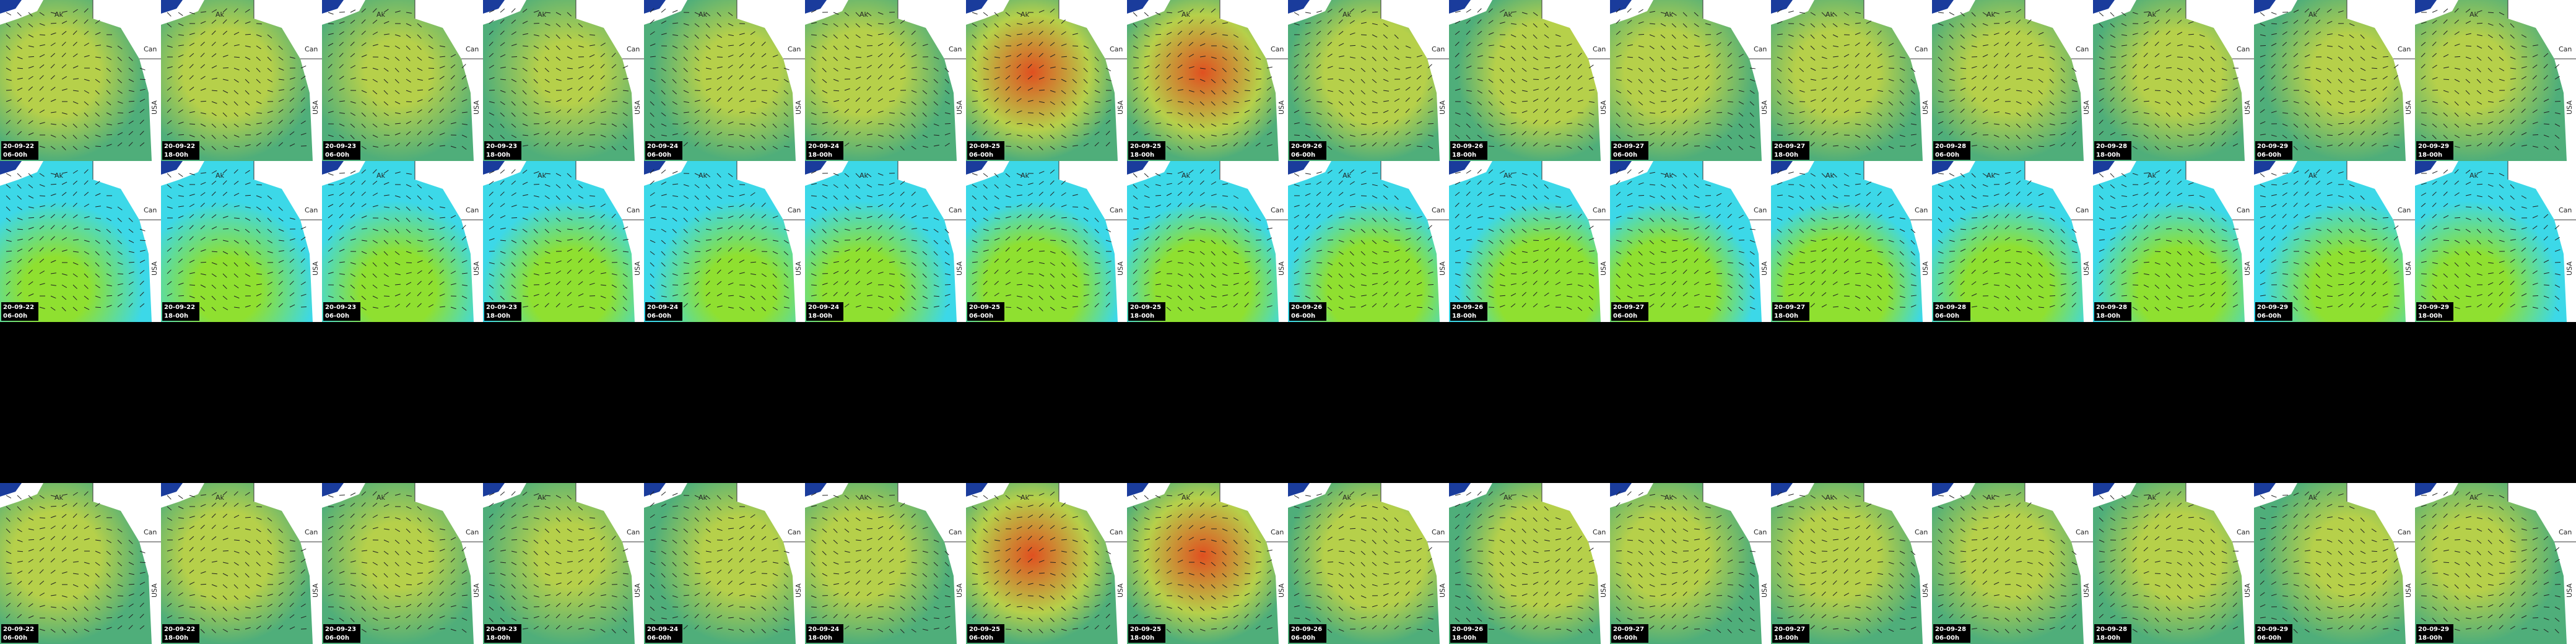 This screenshot has width=2576, height=644. I want to click on time: 18-00h, so click(176, 316).